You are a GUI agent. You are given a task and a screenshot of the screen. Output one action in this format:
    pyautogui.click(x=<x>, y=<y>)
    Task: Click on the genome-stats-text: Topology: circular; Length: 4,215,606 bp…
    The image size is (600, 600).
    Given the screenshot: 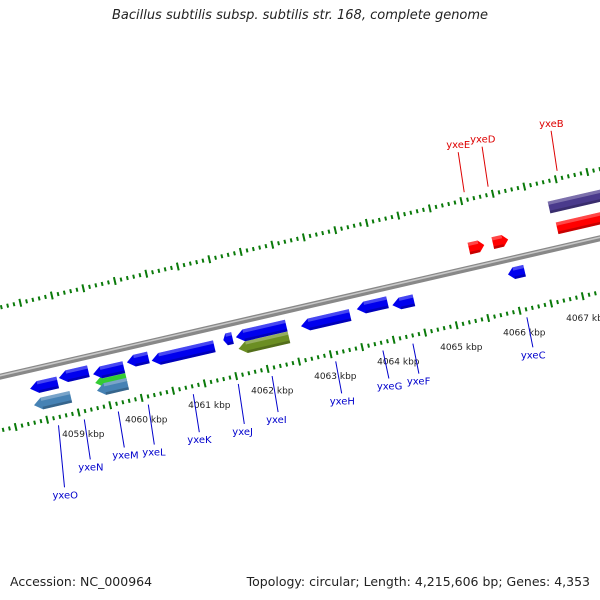 What is the action you would take?
    pyautogui.click(x=418, y=581)
    